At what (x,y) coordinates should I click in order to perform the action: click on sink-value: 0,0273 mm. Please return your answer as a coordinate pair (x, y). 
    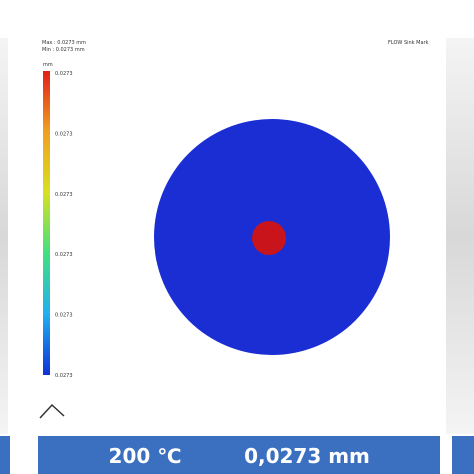
    Looking at the image, I should click on (307, 456).